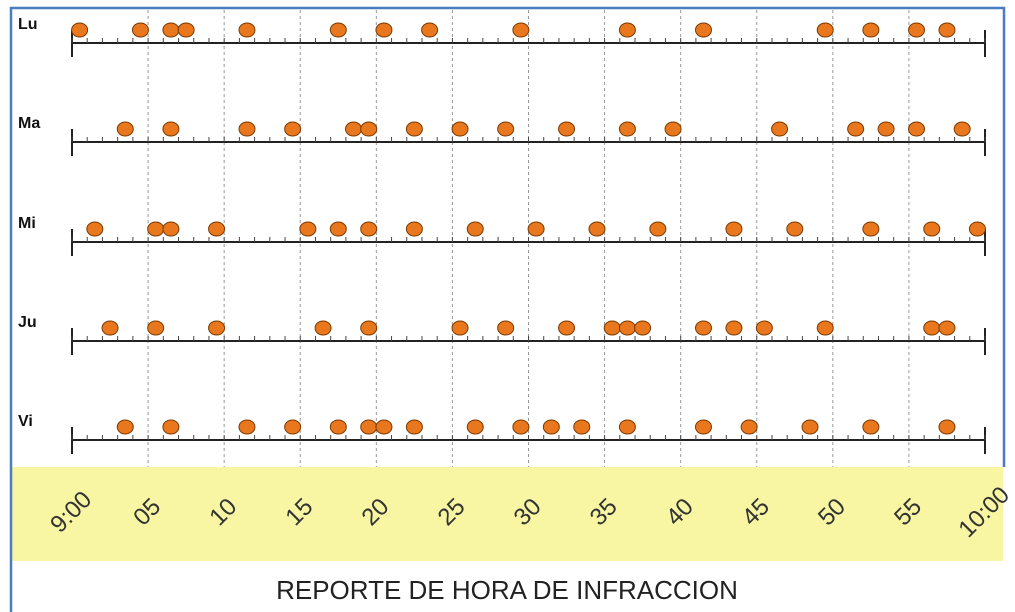 The height and width of the screenshot is (612, 1015). Describe the element at coordinates (28, 24) in the screenshot. I see `row-label: Lu` at that location.